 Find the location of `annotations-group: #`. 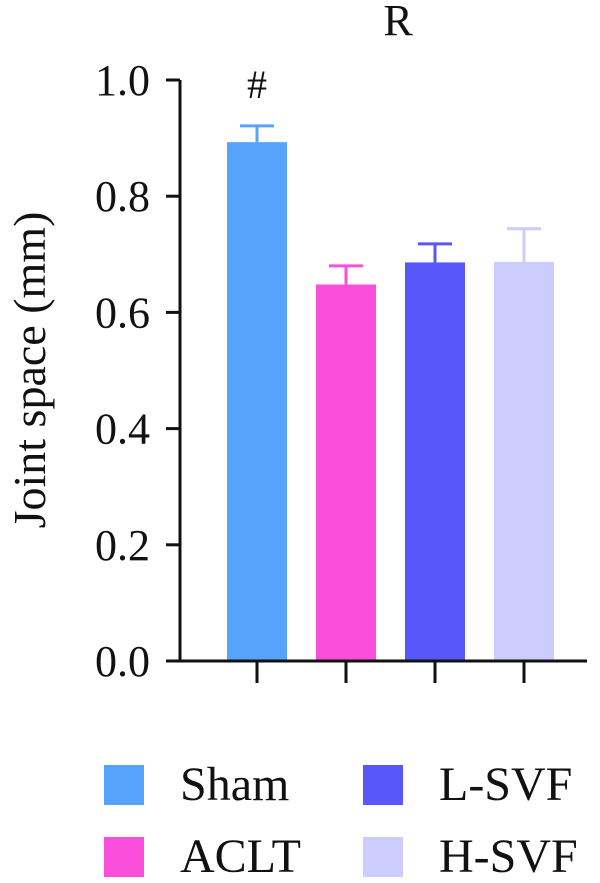

annotations-group: # is located at coordinates (257, 84).